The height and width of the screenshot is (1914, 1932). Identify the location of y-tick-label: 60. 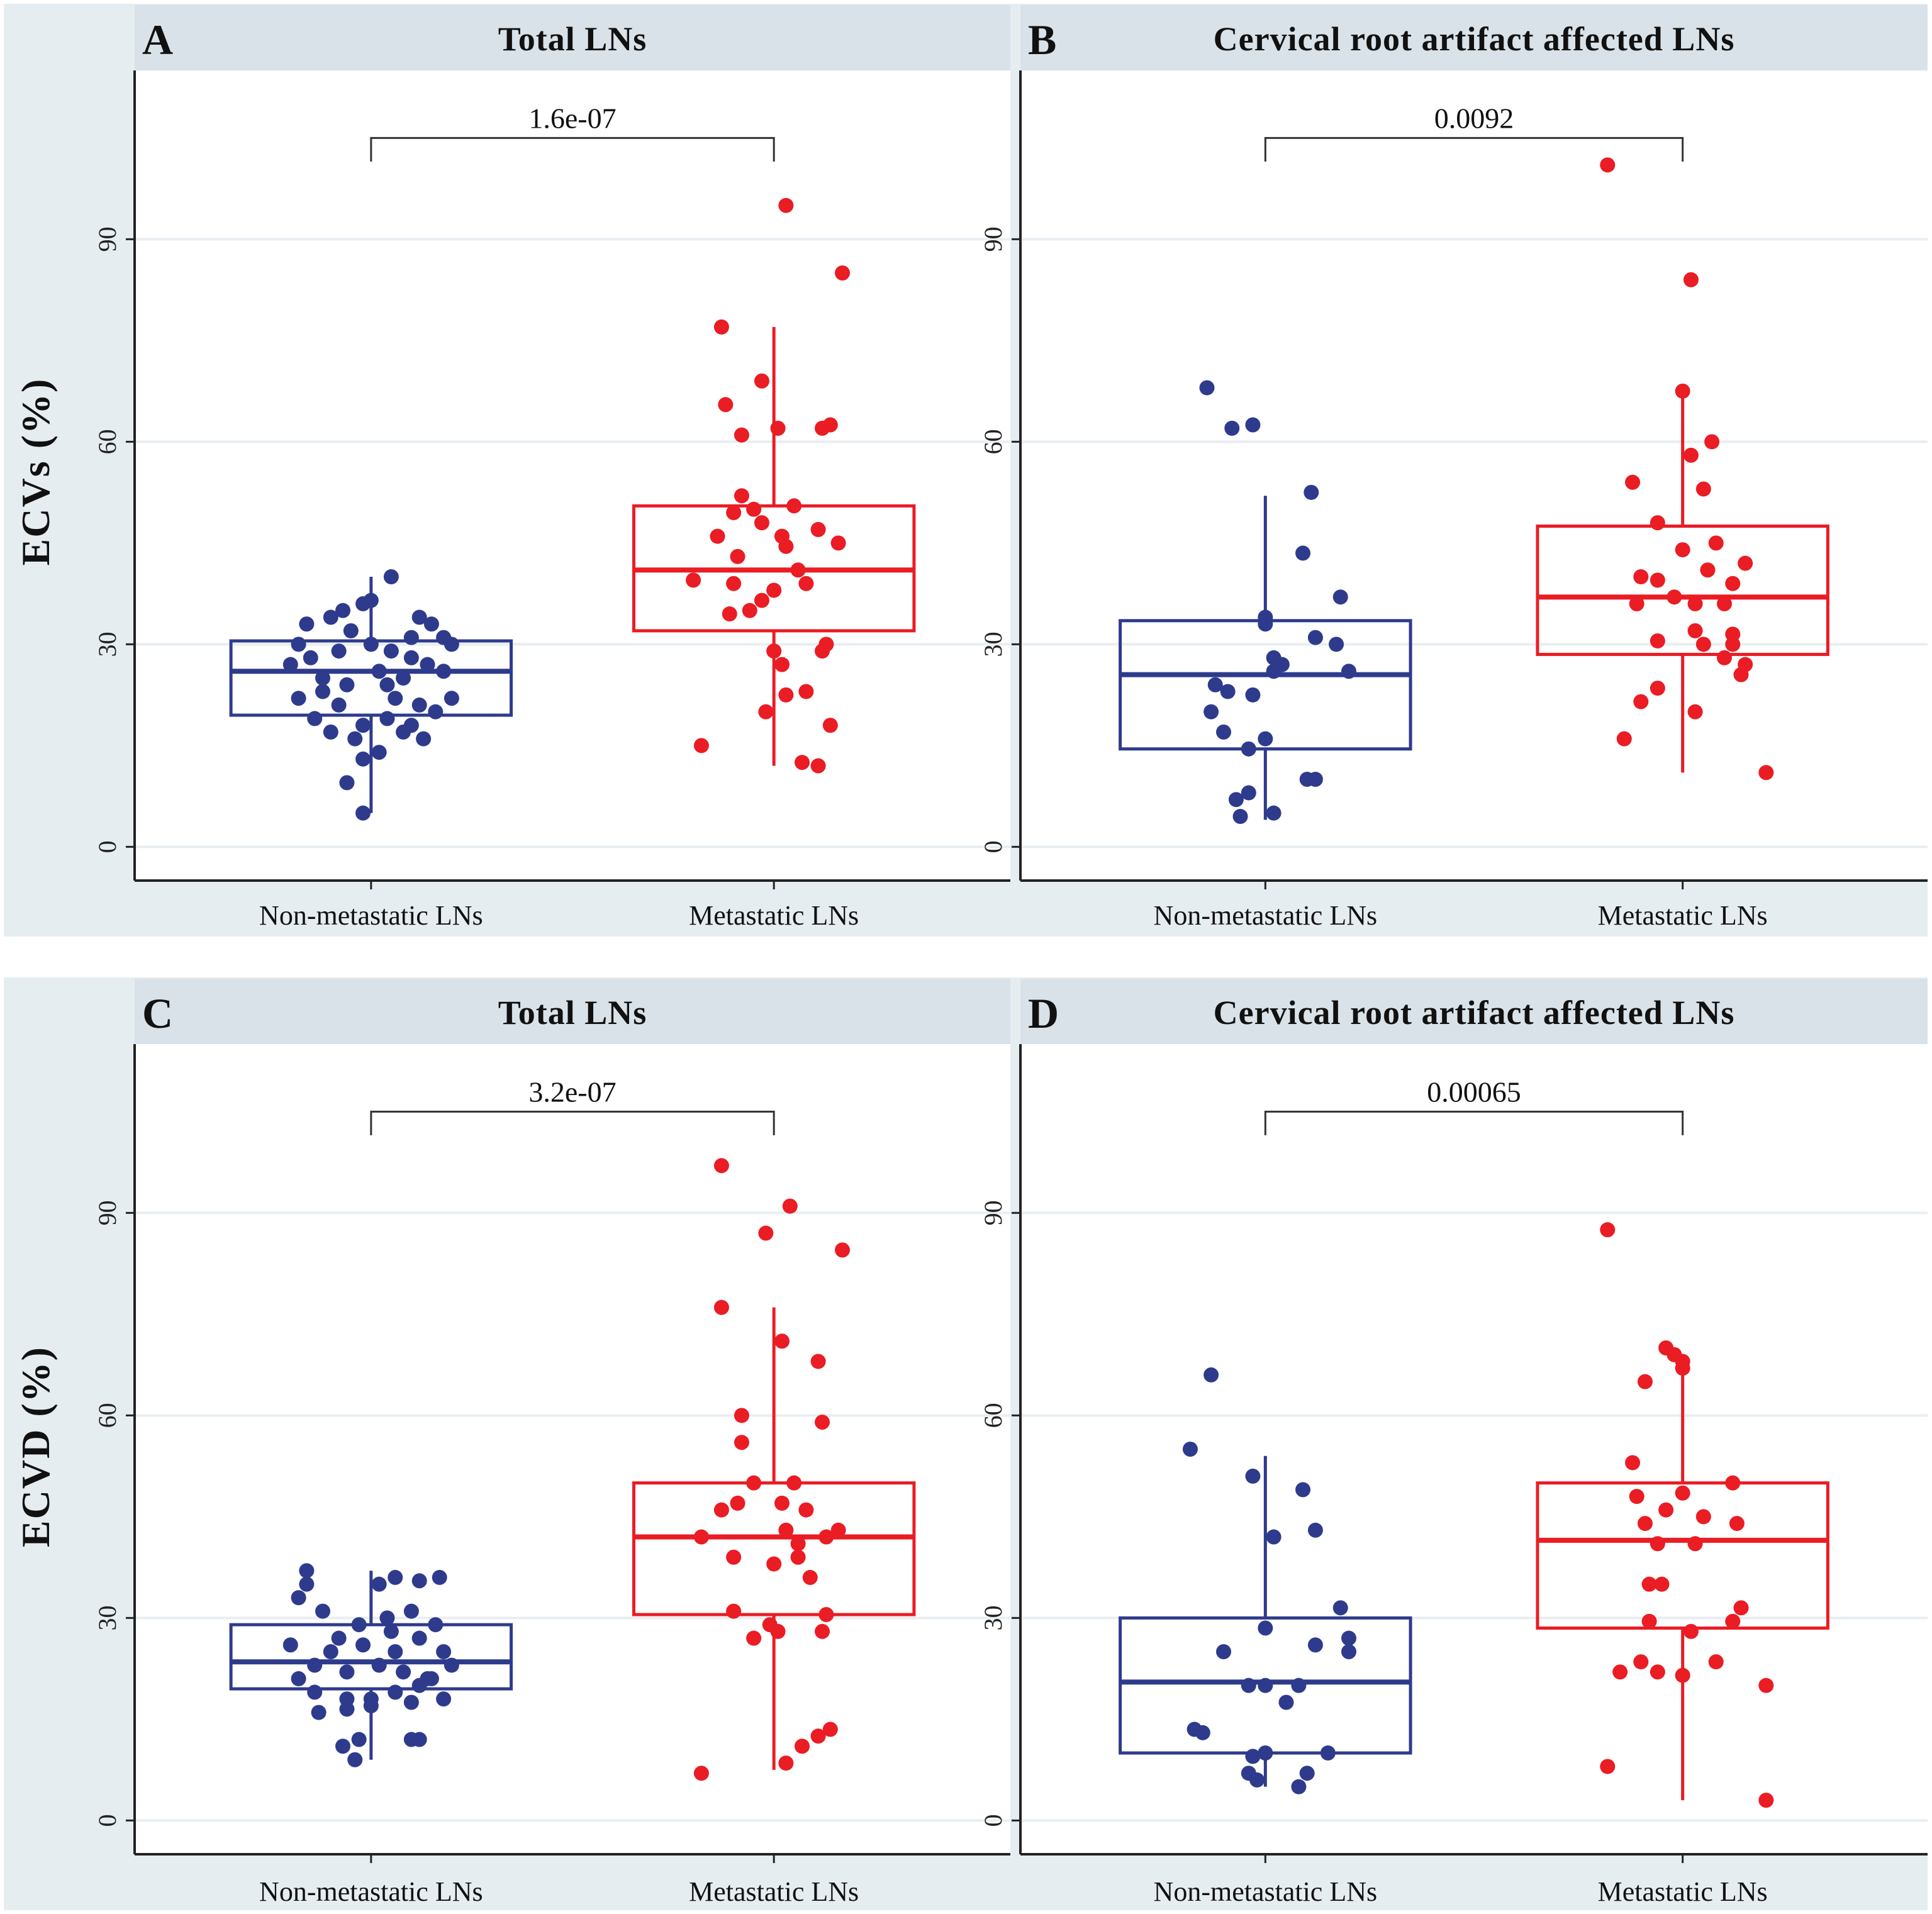
(107, 1415).